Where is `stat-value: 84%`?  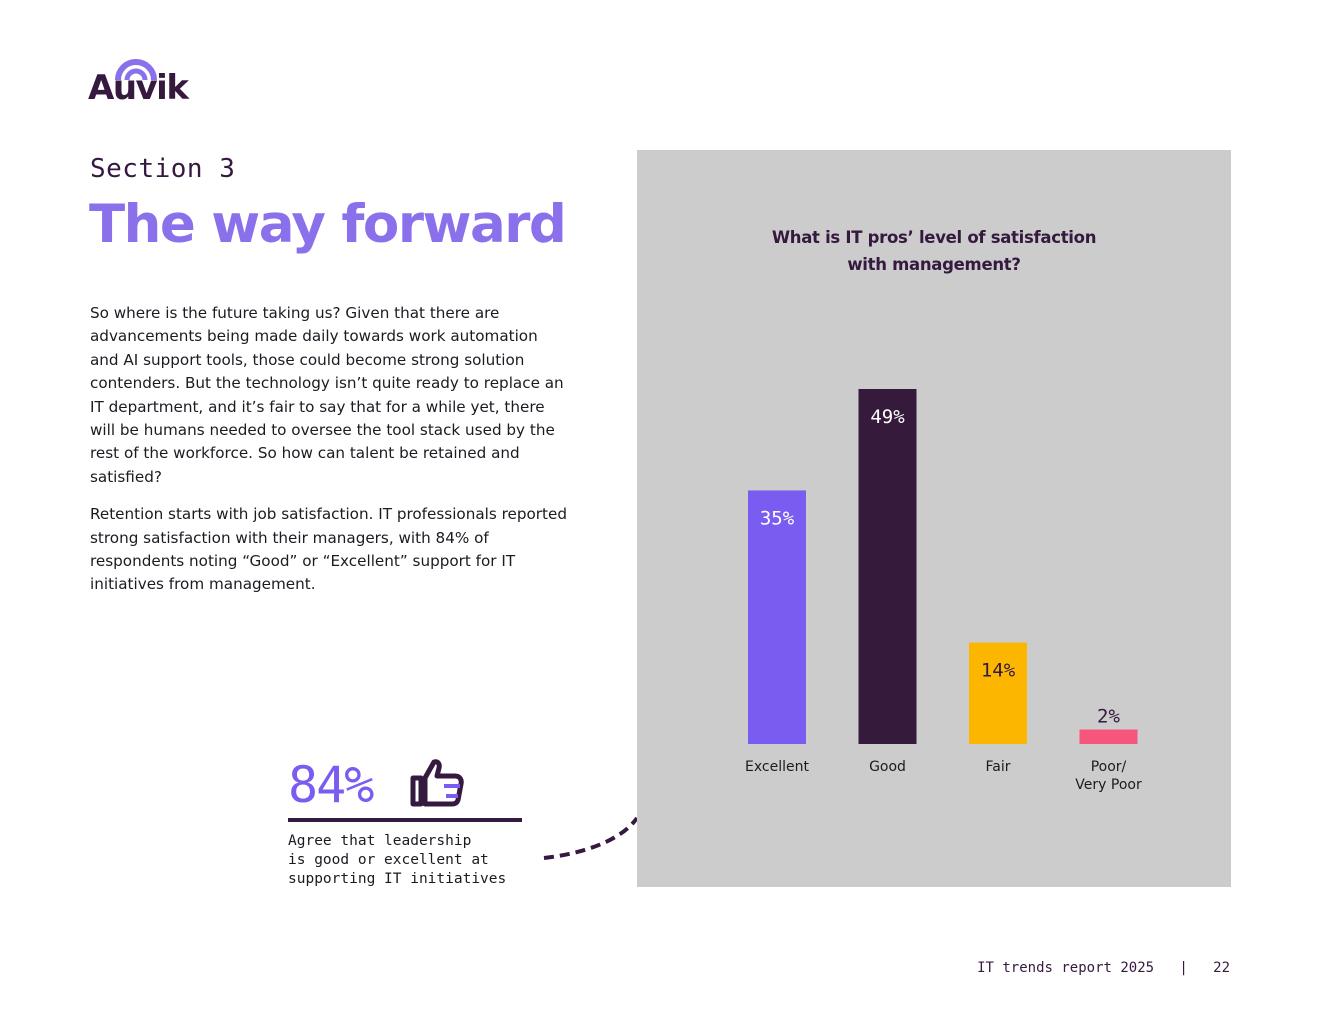
stat-value: 84% is located at coordinates (331, 785).